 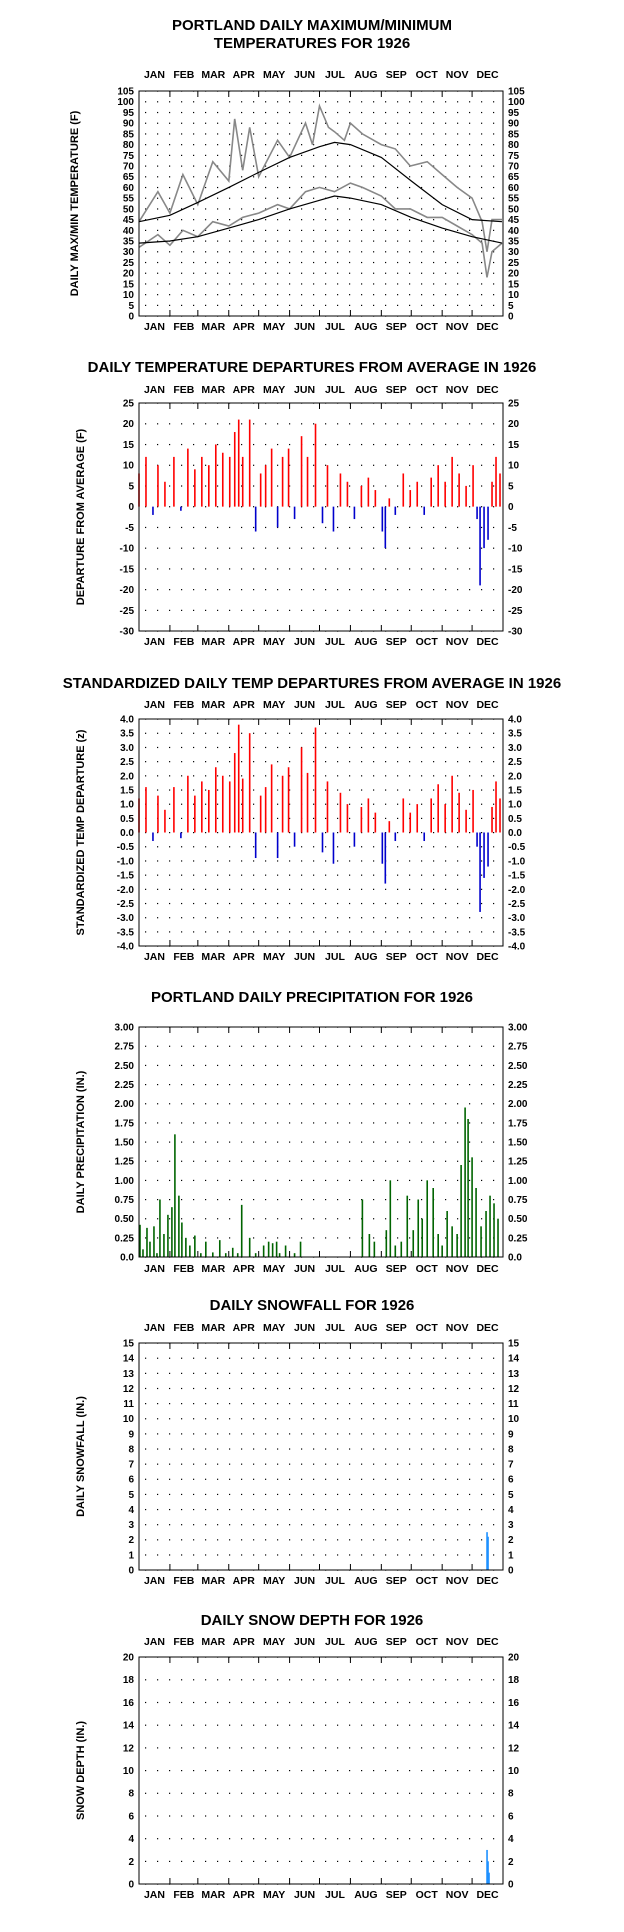 What do you see at coordinates (517, 918) in the screenshot?
I see `y-tick-label-right: -3.0` at bounding box center [517, 918].